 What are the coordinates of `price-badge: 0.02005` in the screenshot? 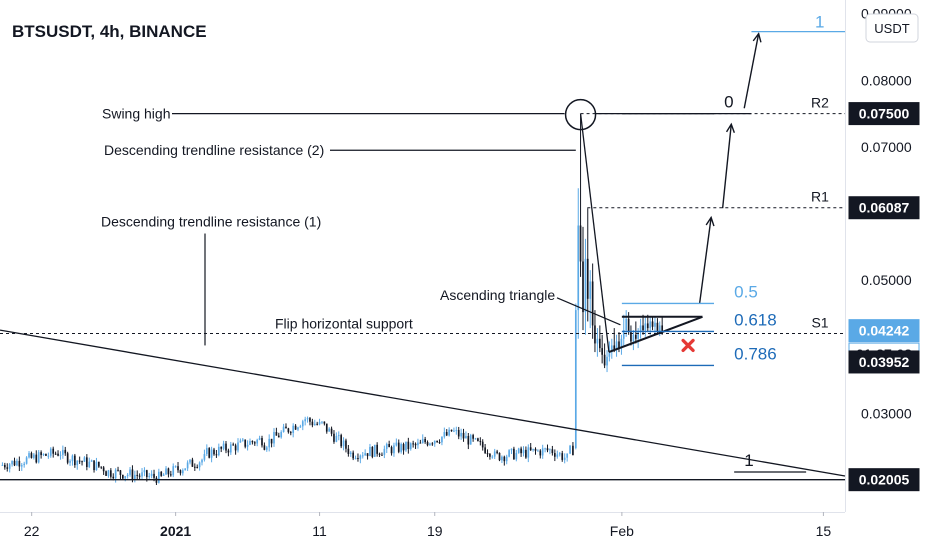 It's located at (884, 480).